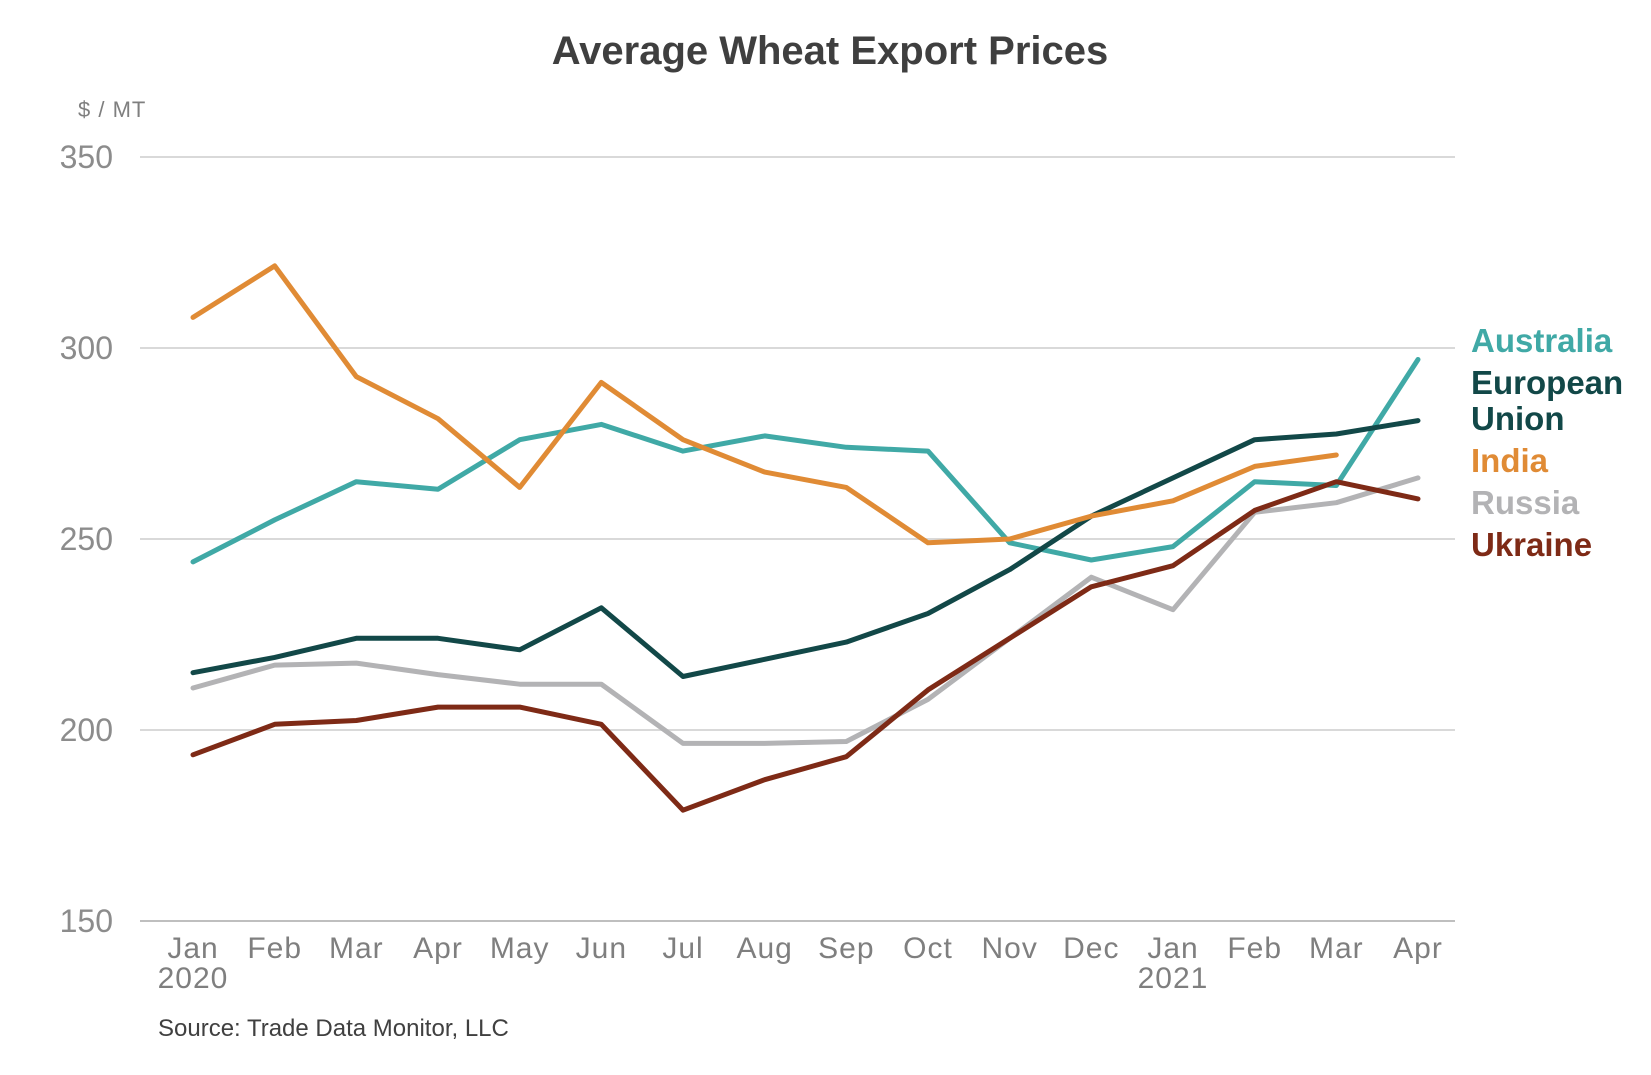 The width and height of the screenshot is (1651, 1075). What do you see at coordinates (928, 948) in the screenshot?
I see `x-tick-label-9: Oct` at bounding box center [928, 948].